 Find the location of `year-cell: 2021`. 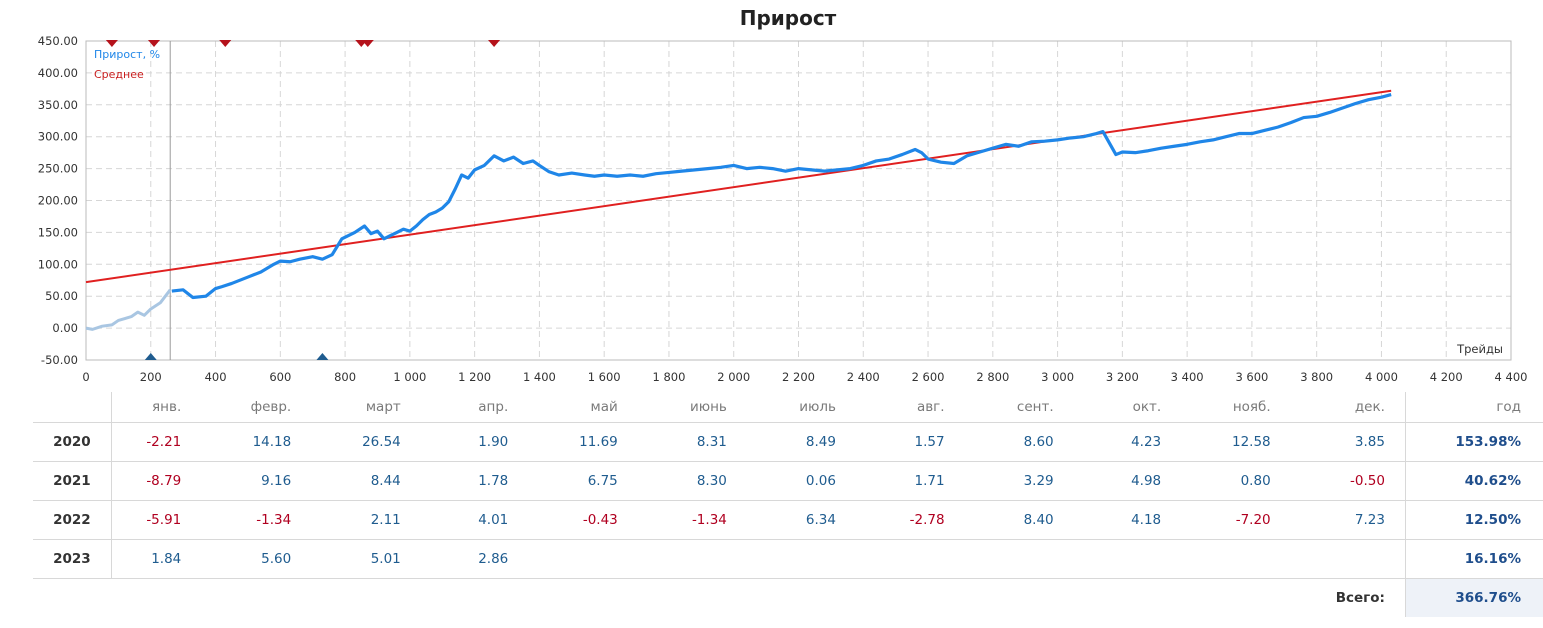

year-cell: 2021 is located at coordinates (72, 481).